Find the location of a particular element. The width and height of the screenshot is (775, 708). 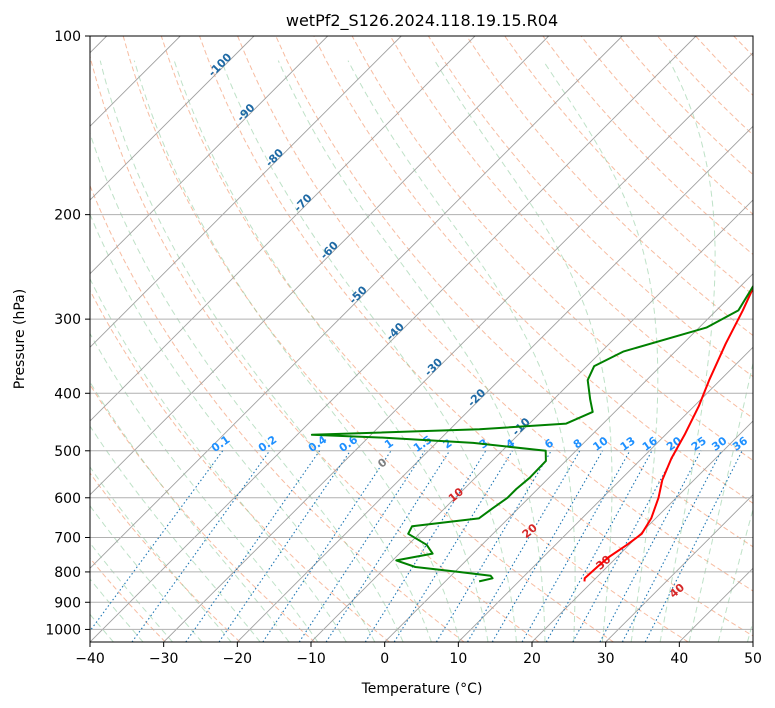

x-tick-label: 20 is located at coordinates (532, 659).